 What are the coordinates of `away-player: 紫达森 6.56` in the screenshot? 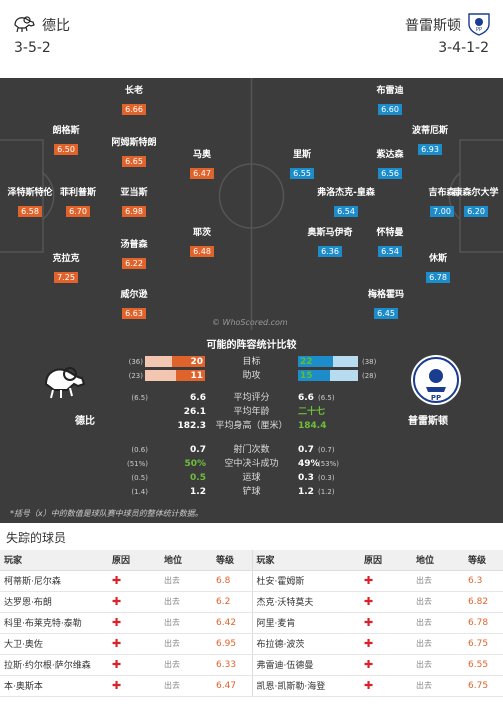 It's located at (390, 165).